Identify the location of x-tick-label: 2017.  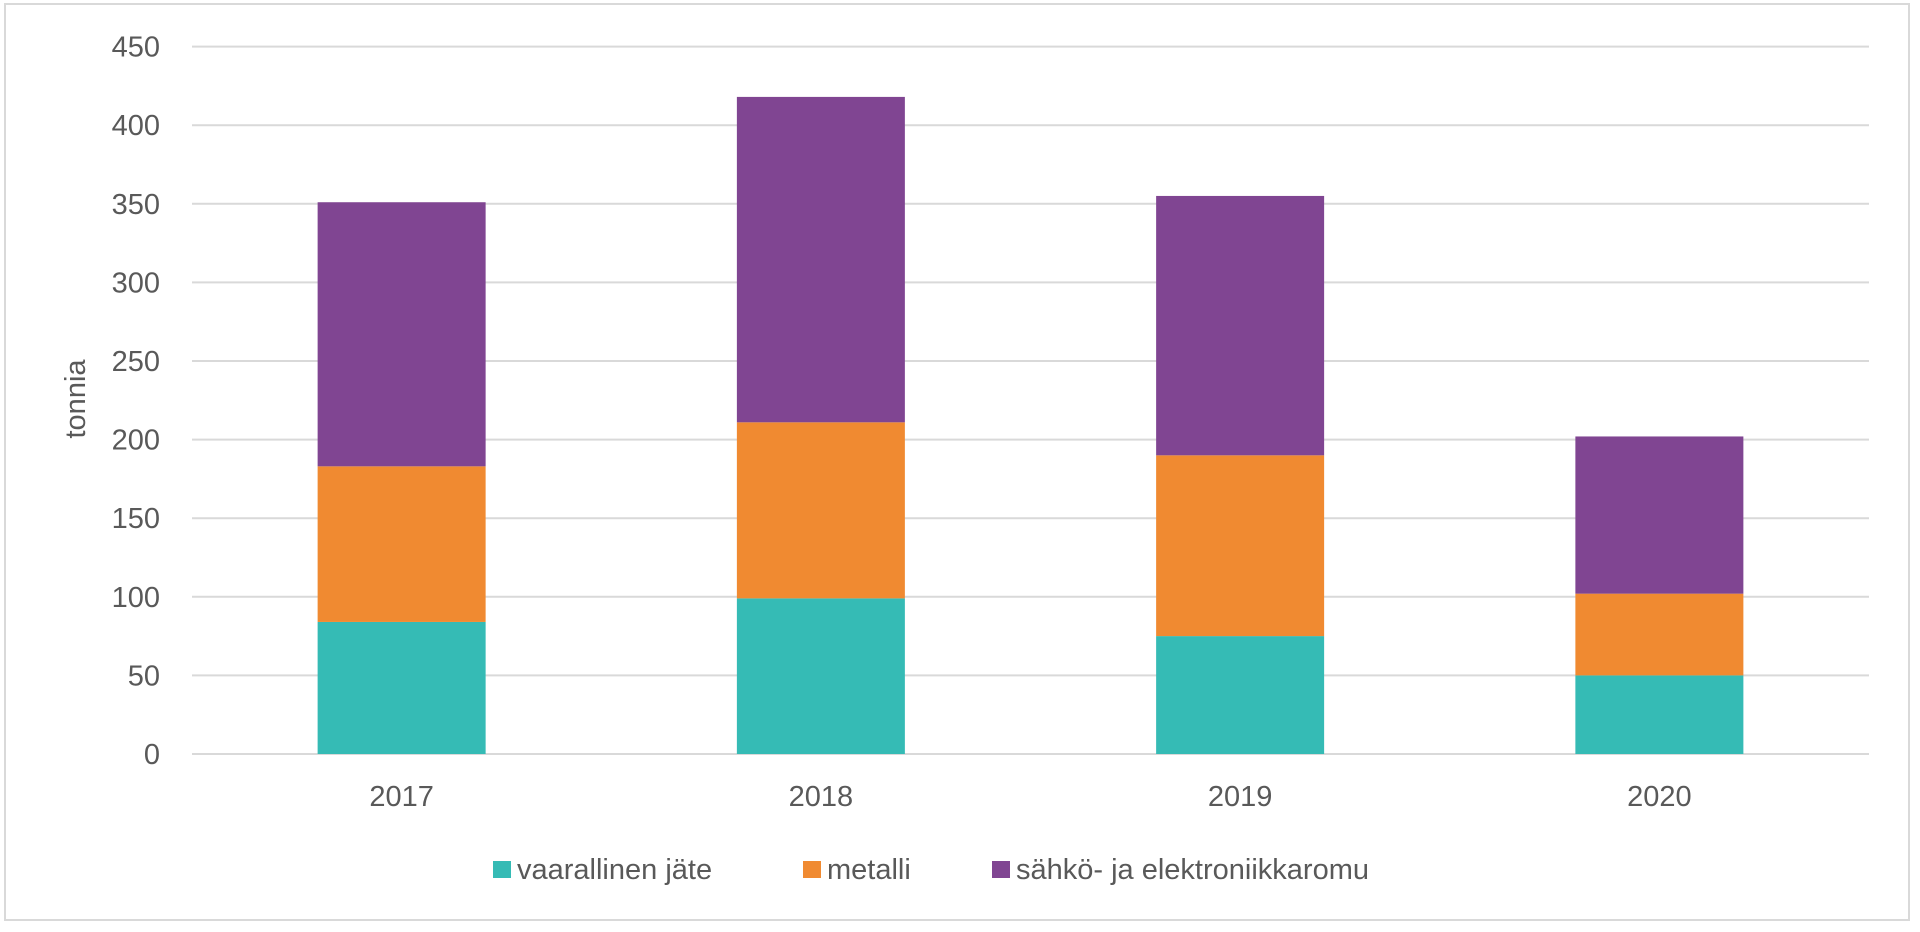
(401, 797).